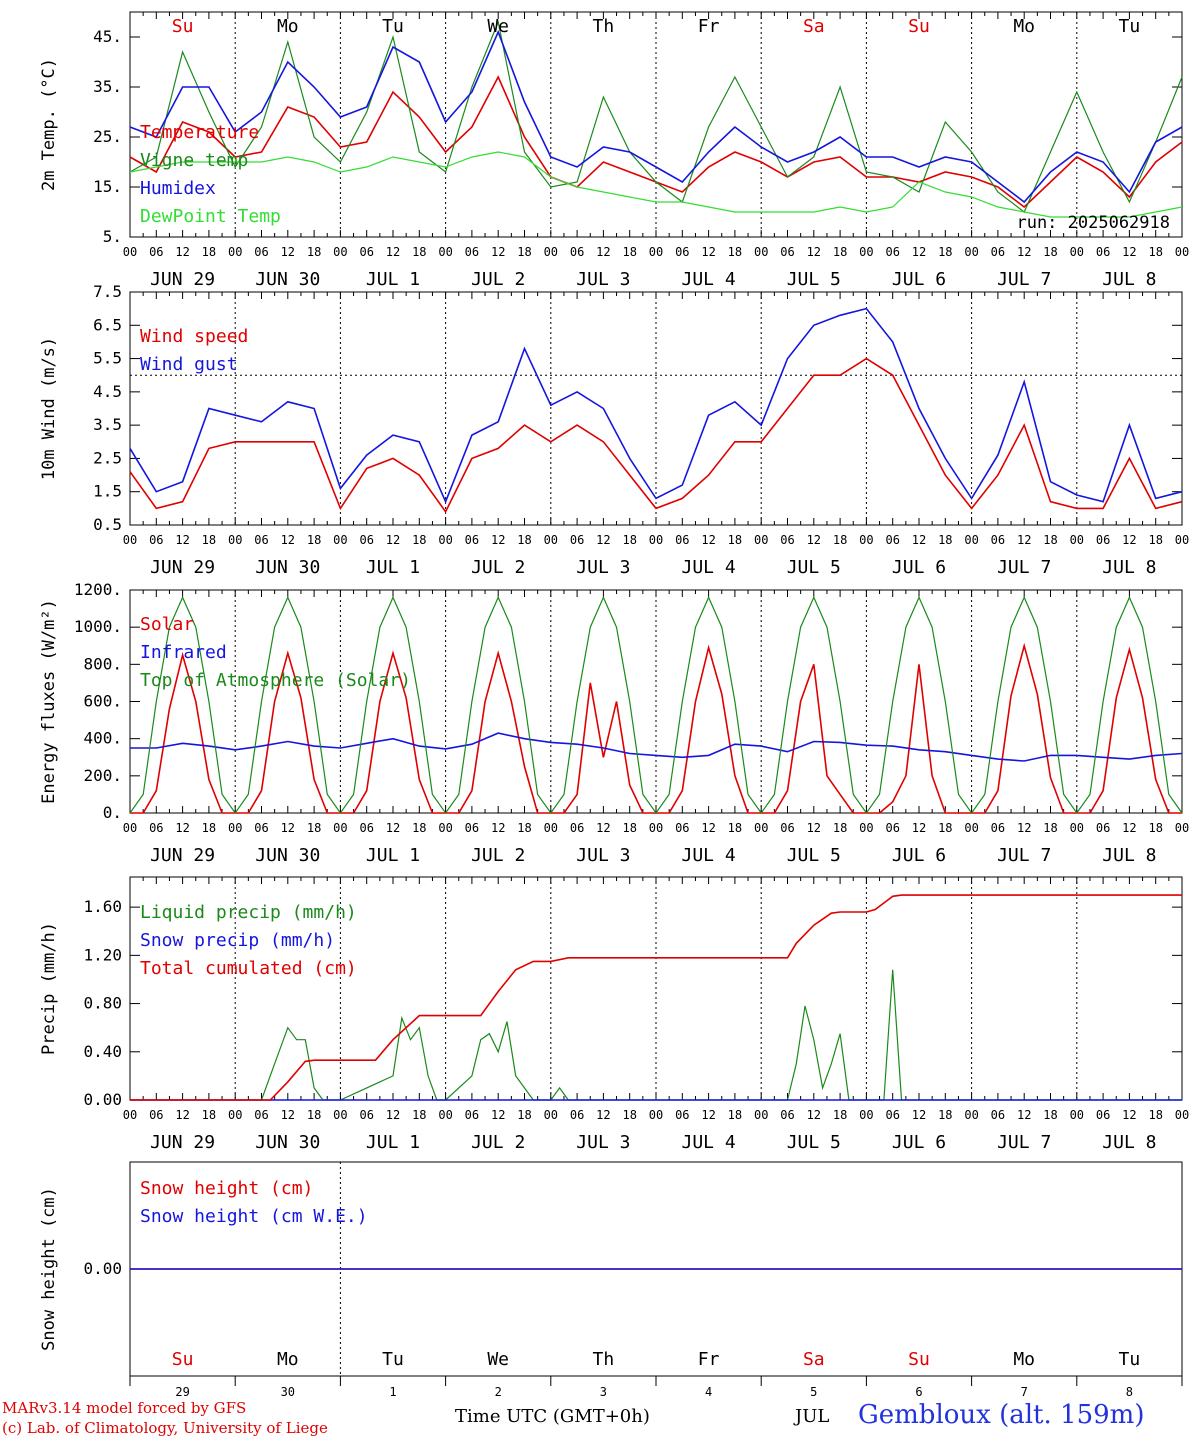 The height and width of the screenshot is (1440, 1194). Describe the element at coordinates (656, 435) in the screenshot. I see `series-line-wind-speed` at that location.